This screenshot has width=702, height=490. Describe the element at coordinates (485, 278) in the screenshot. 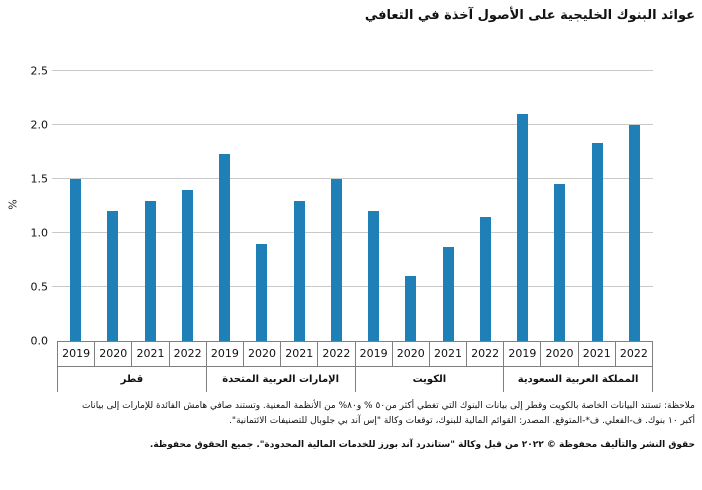

I see `bar-group3-2022` at that location.